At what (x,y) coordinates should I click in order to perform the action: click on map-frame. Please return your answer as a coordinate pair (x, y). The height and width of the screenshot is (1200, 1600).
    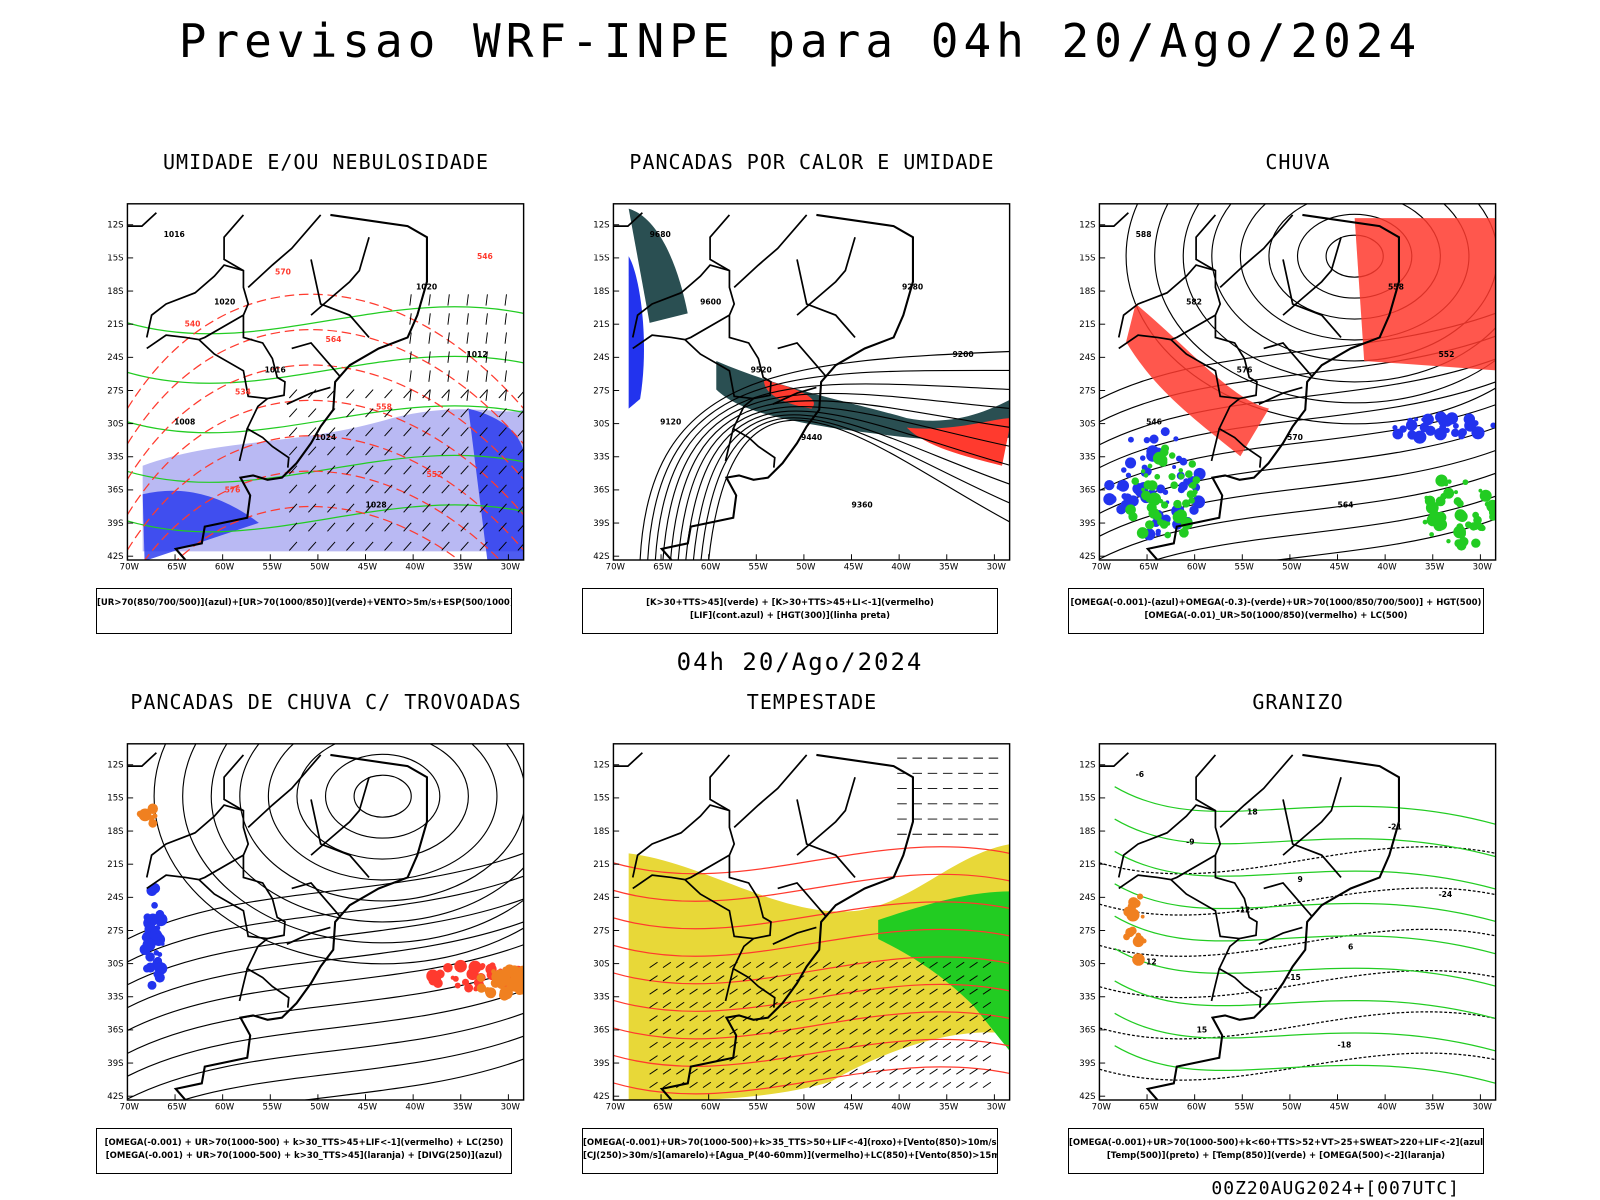
    Looking at the image, I should click on (1297, 382).